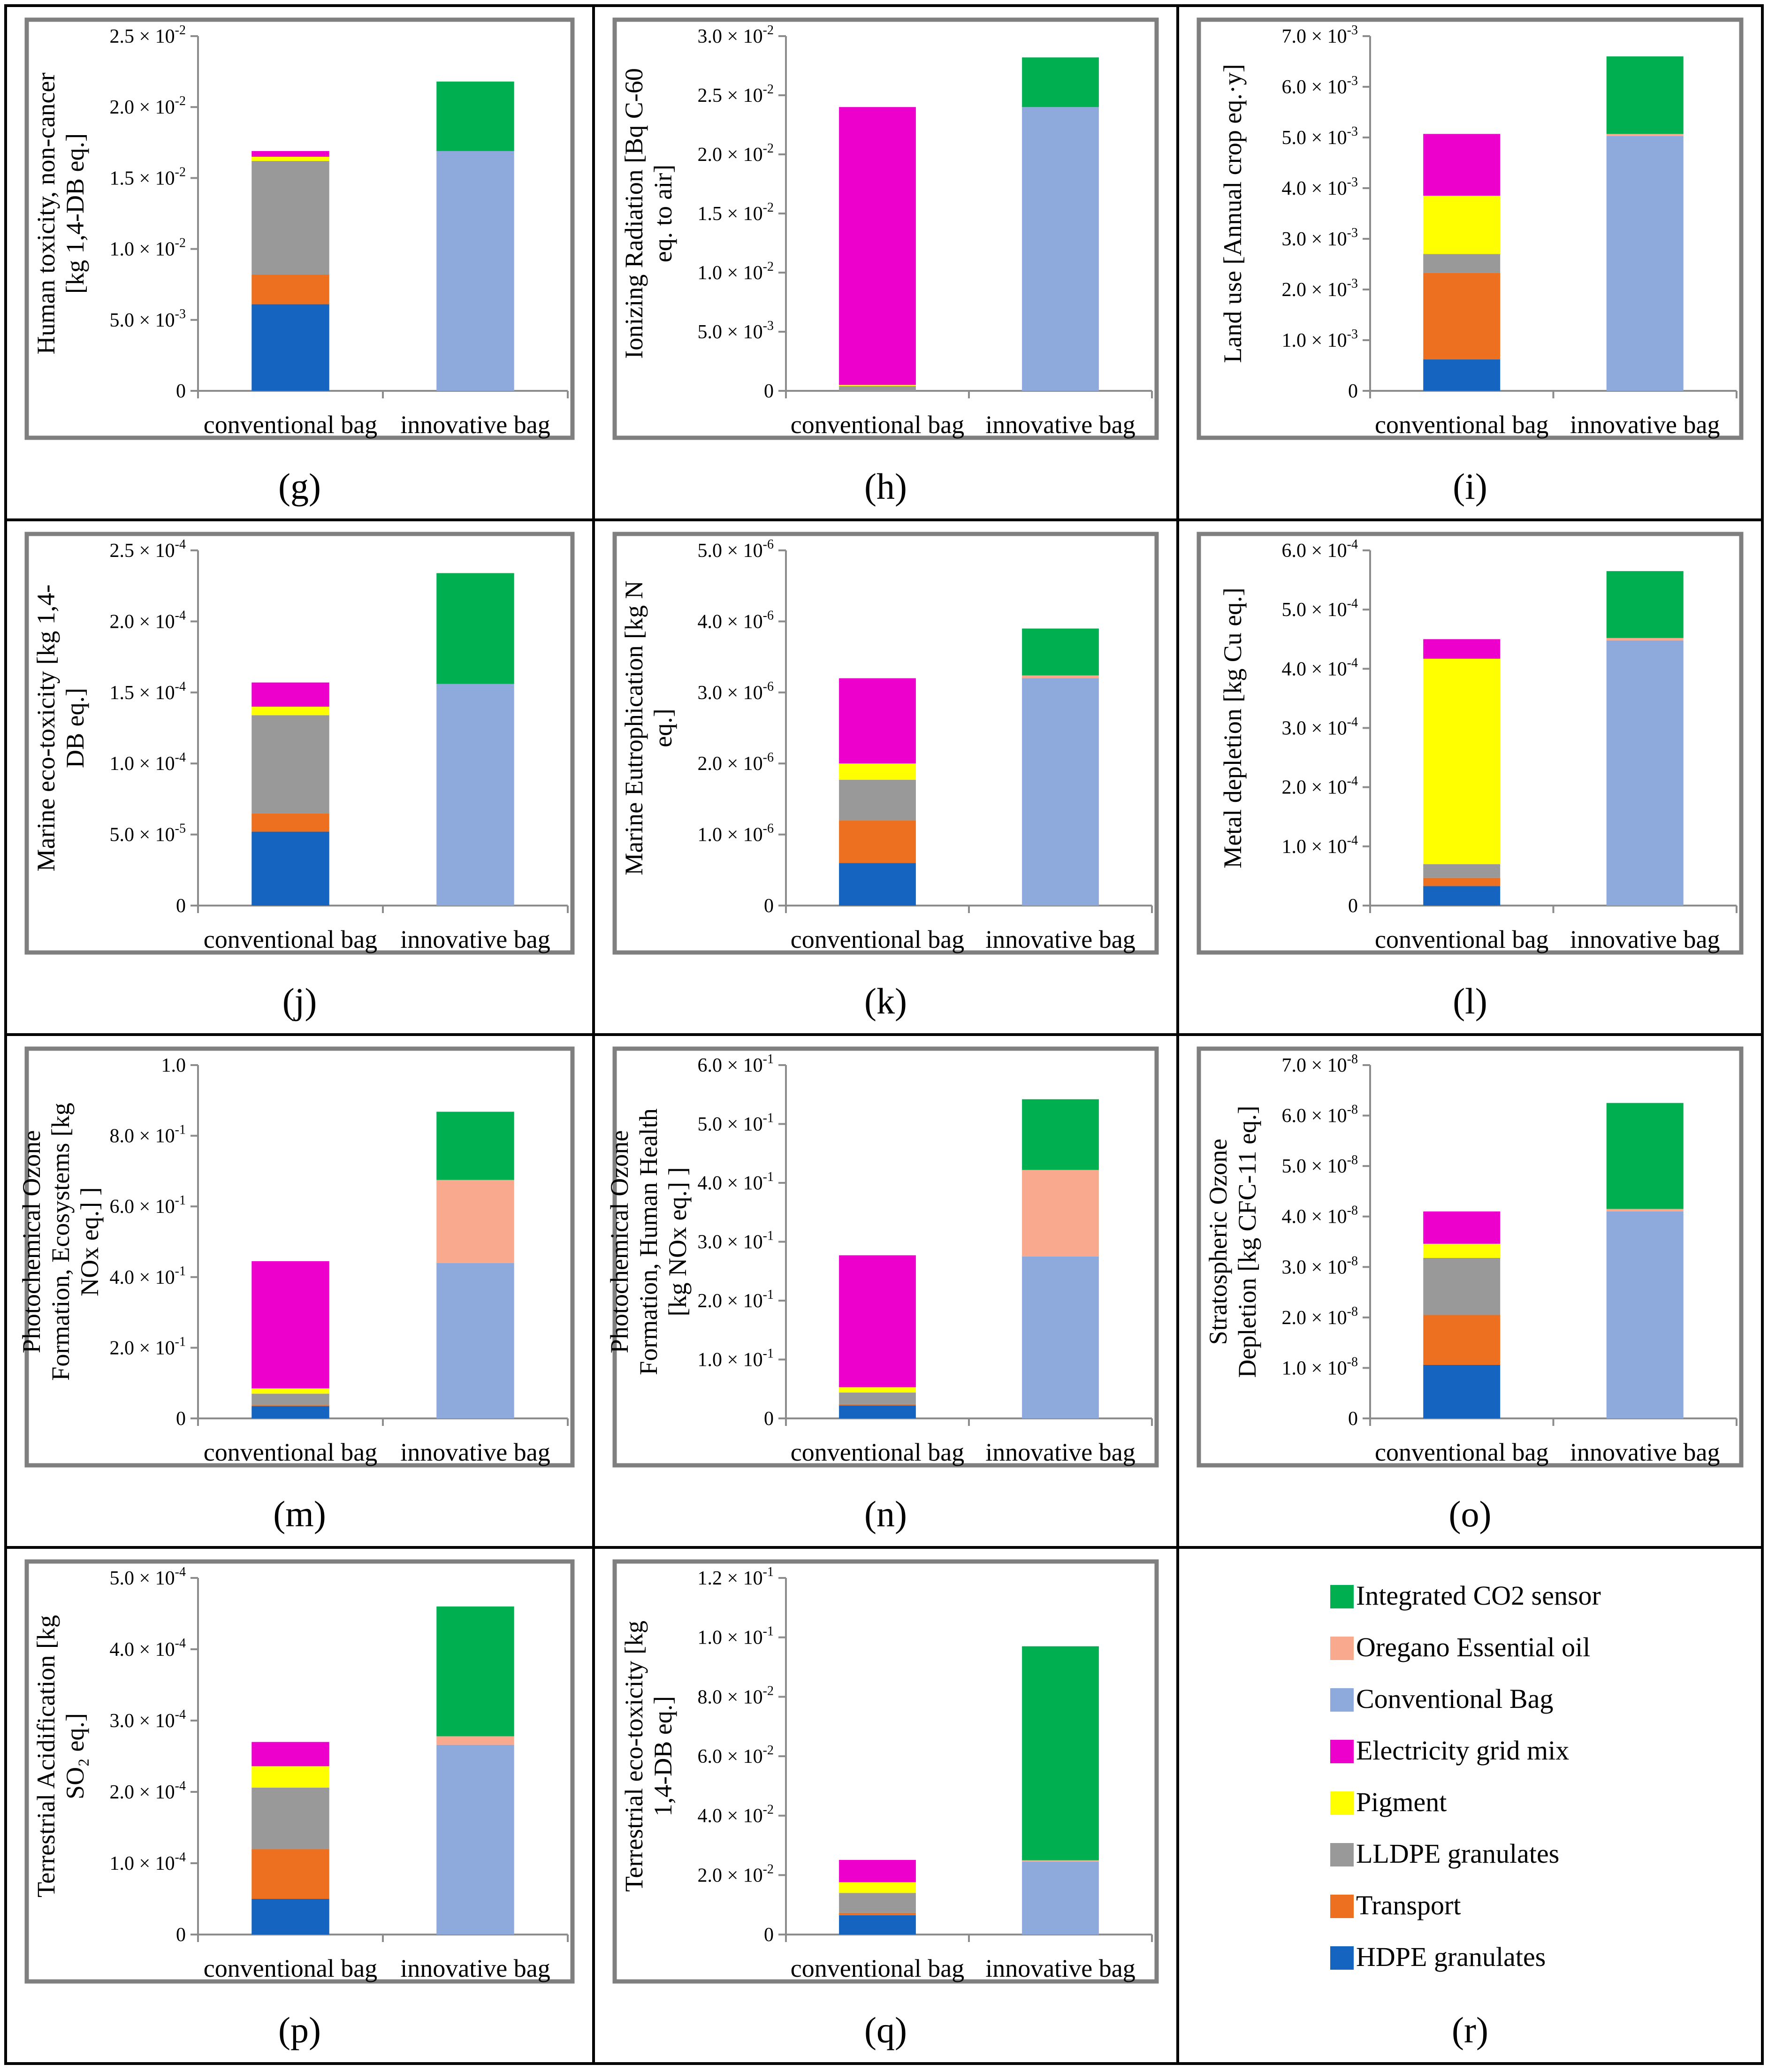 The height and width of the screenshot is (2072, 1768). I want to click on y-tick-label: 5.0 × 10⁻⁵, so click(147, 834).